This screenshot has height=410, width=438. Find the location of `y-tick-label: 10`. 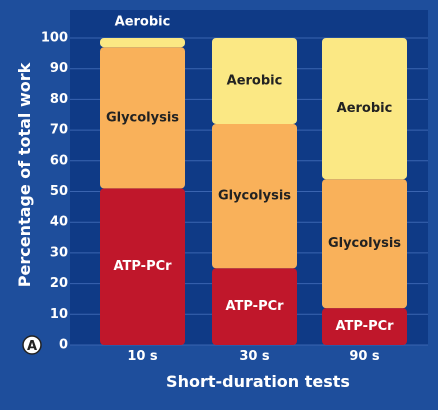

y-tick-label: 10 is located at coordinates (59, 314).